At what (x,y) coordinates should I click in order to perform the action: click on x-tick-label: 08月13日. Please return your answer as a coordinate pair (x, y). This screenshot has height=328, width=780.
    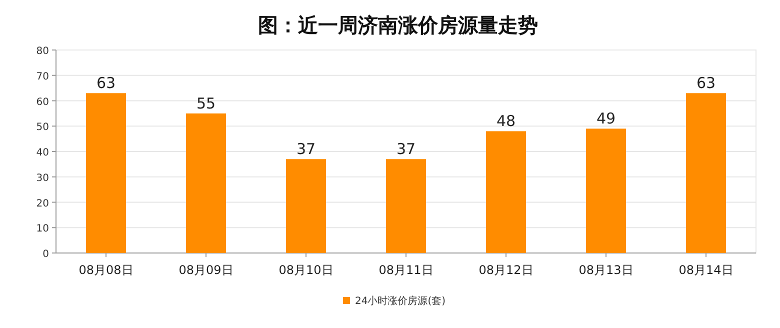
    Looking at the image, I should click on (606, 270).